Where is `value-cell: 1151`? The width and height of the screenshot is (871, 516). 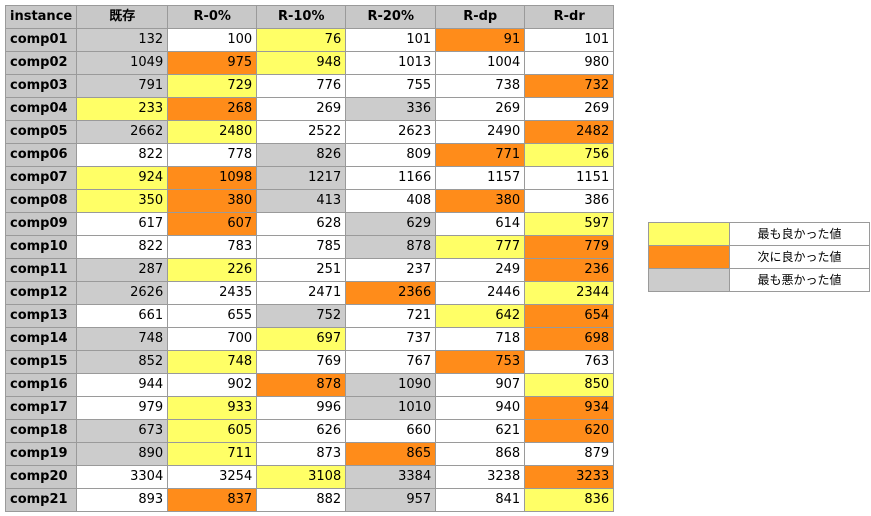 value-cell: 1151 is located at coordinates (569, 178).